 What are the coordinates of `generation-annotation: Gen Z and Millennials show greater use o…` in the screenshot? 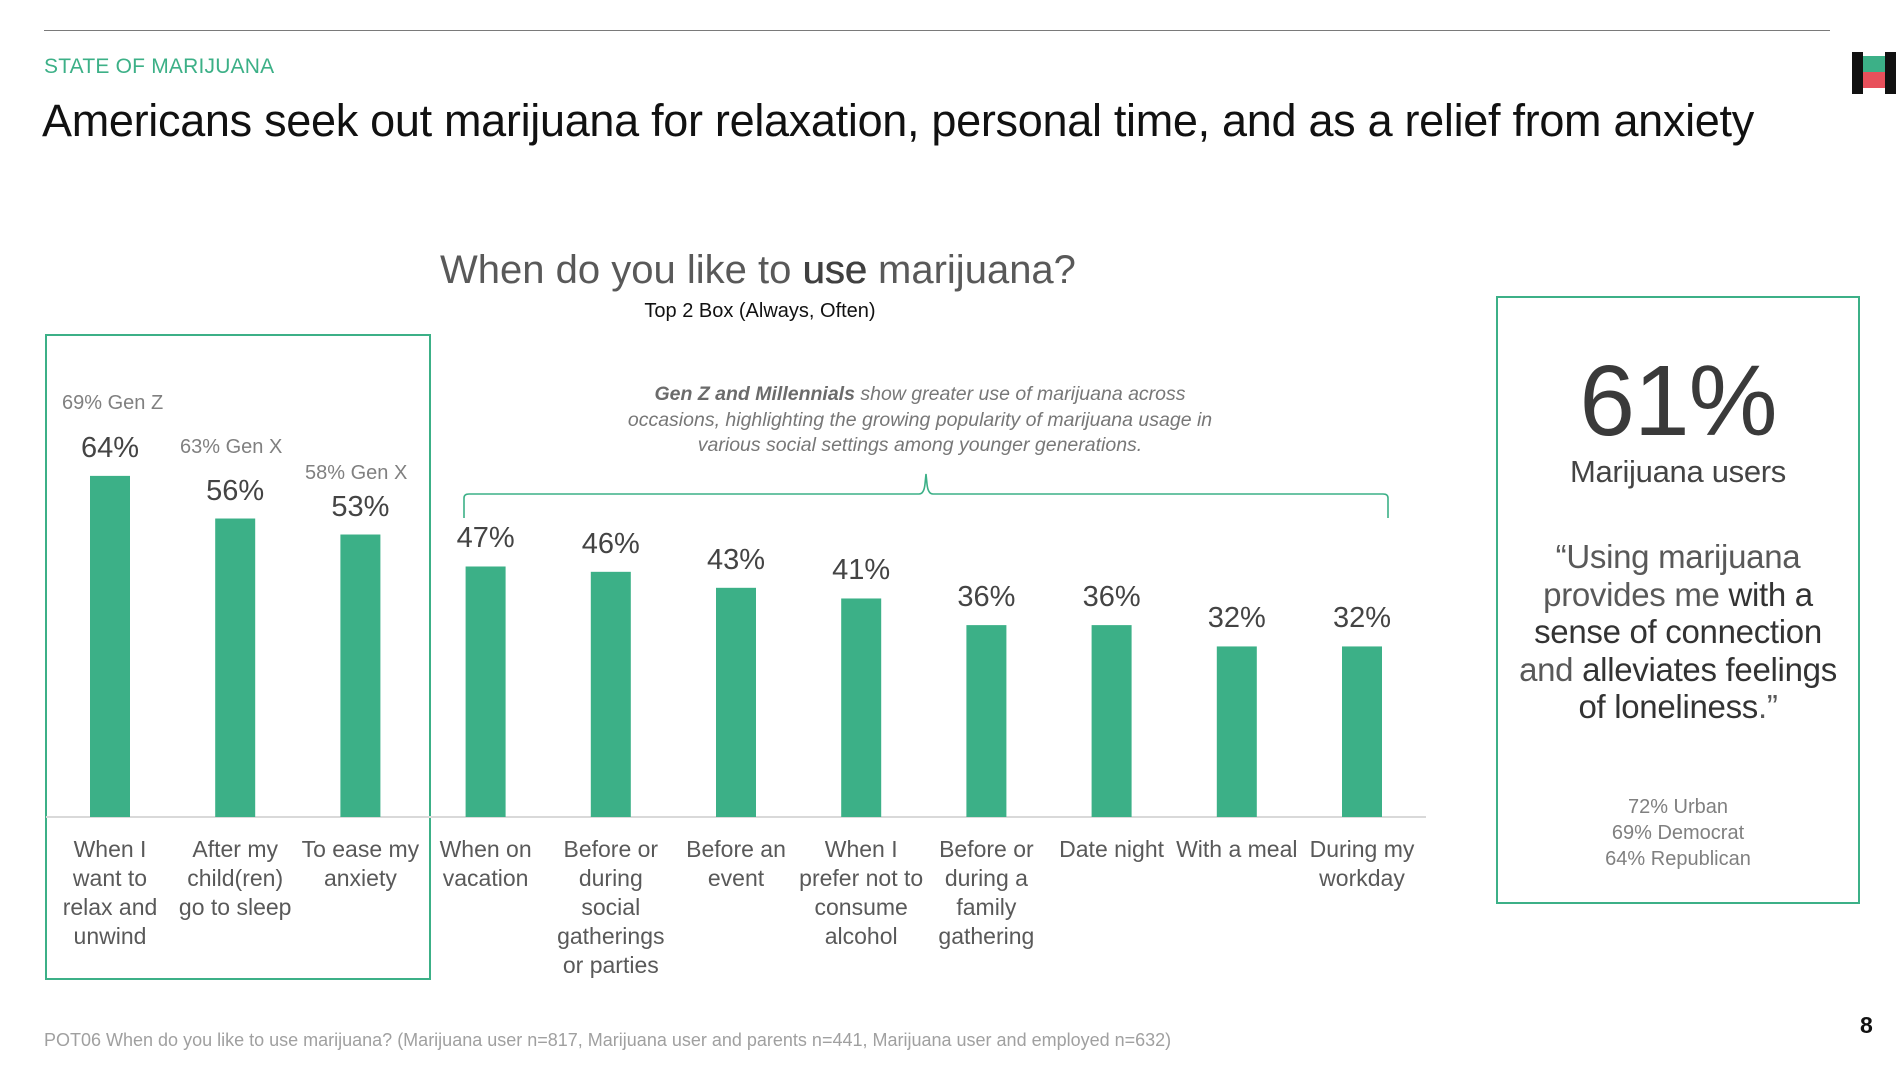 It's located at (920, 420).